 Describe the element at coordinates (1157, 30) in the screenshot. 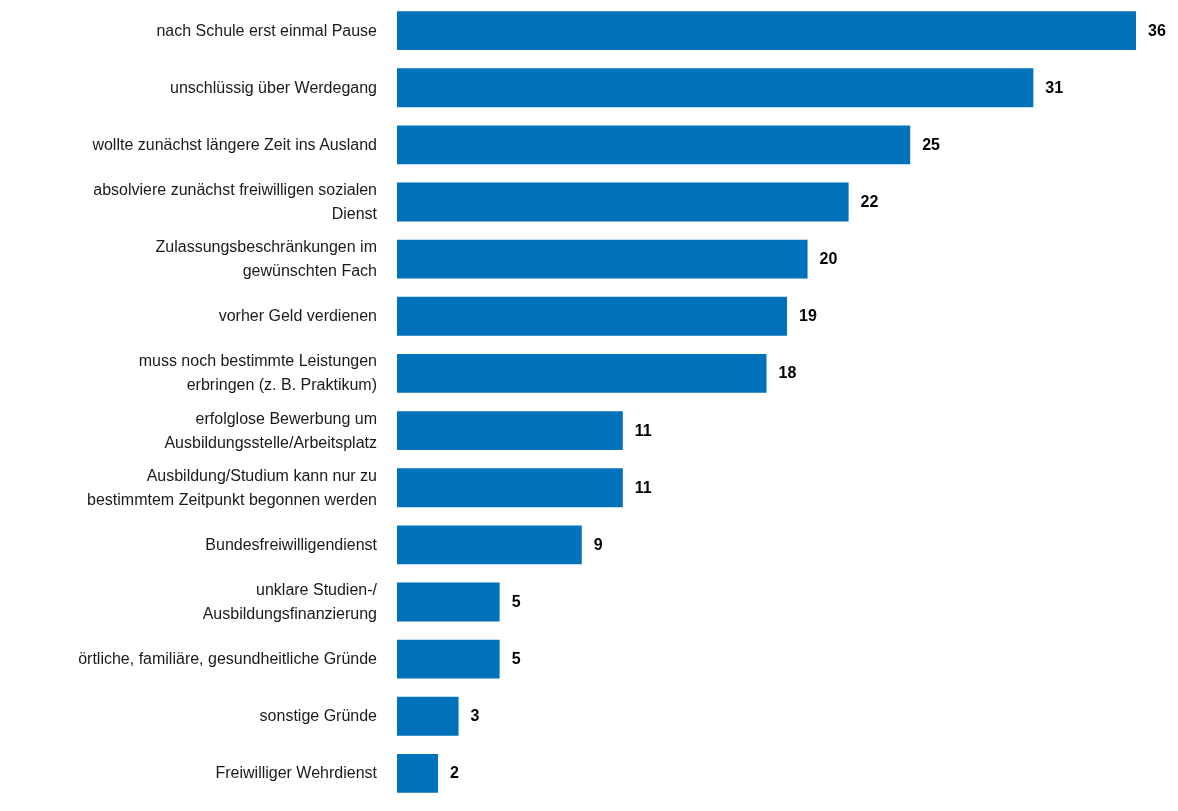

I see `data-label: 36` at that location.